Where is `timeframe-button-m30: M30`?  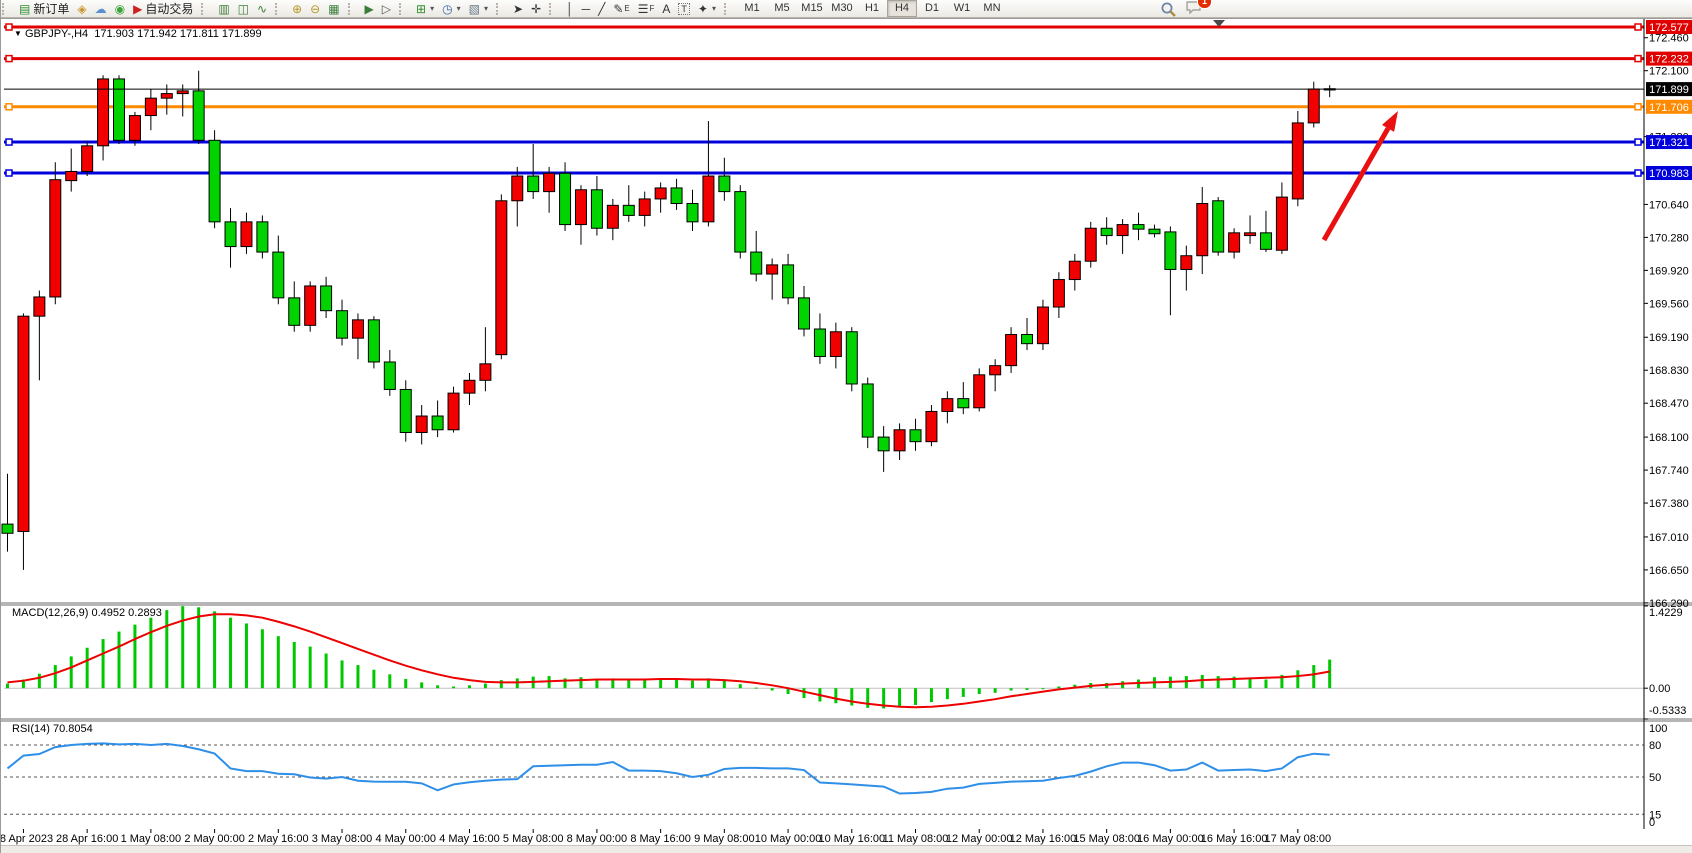 timeframe-button-m30: M30 is located at coordinates (842, 8).